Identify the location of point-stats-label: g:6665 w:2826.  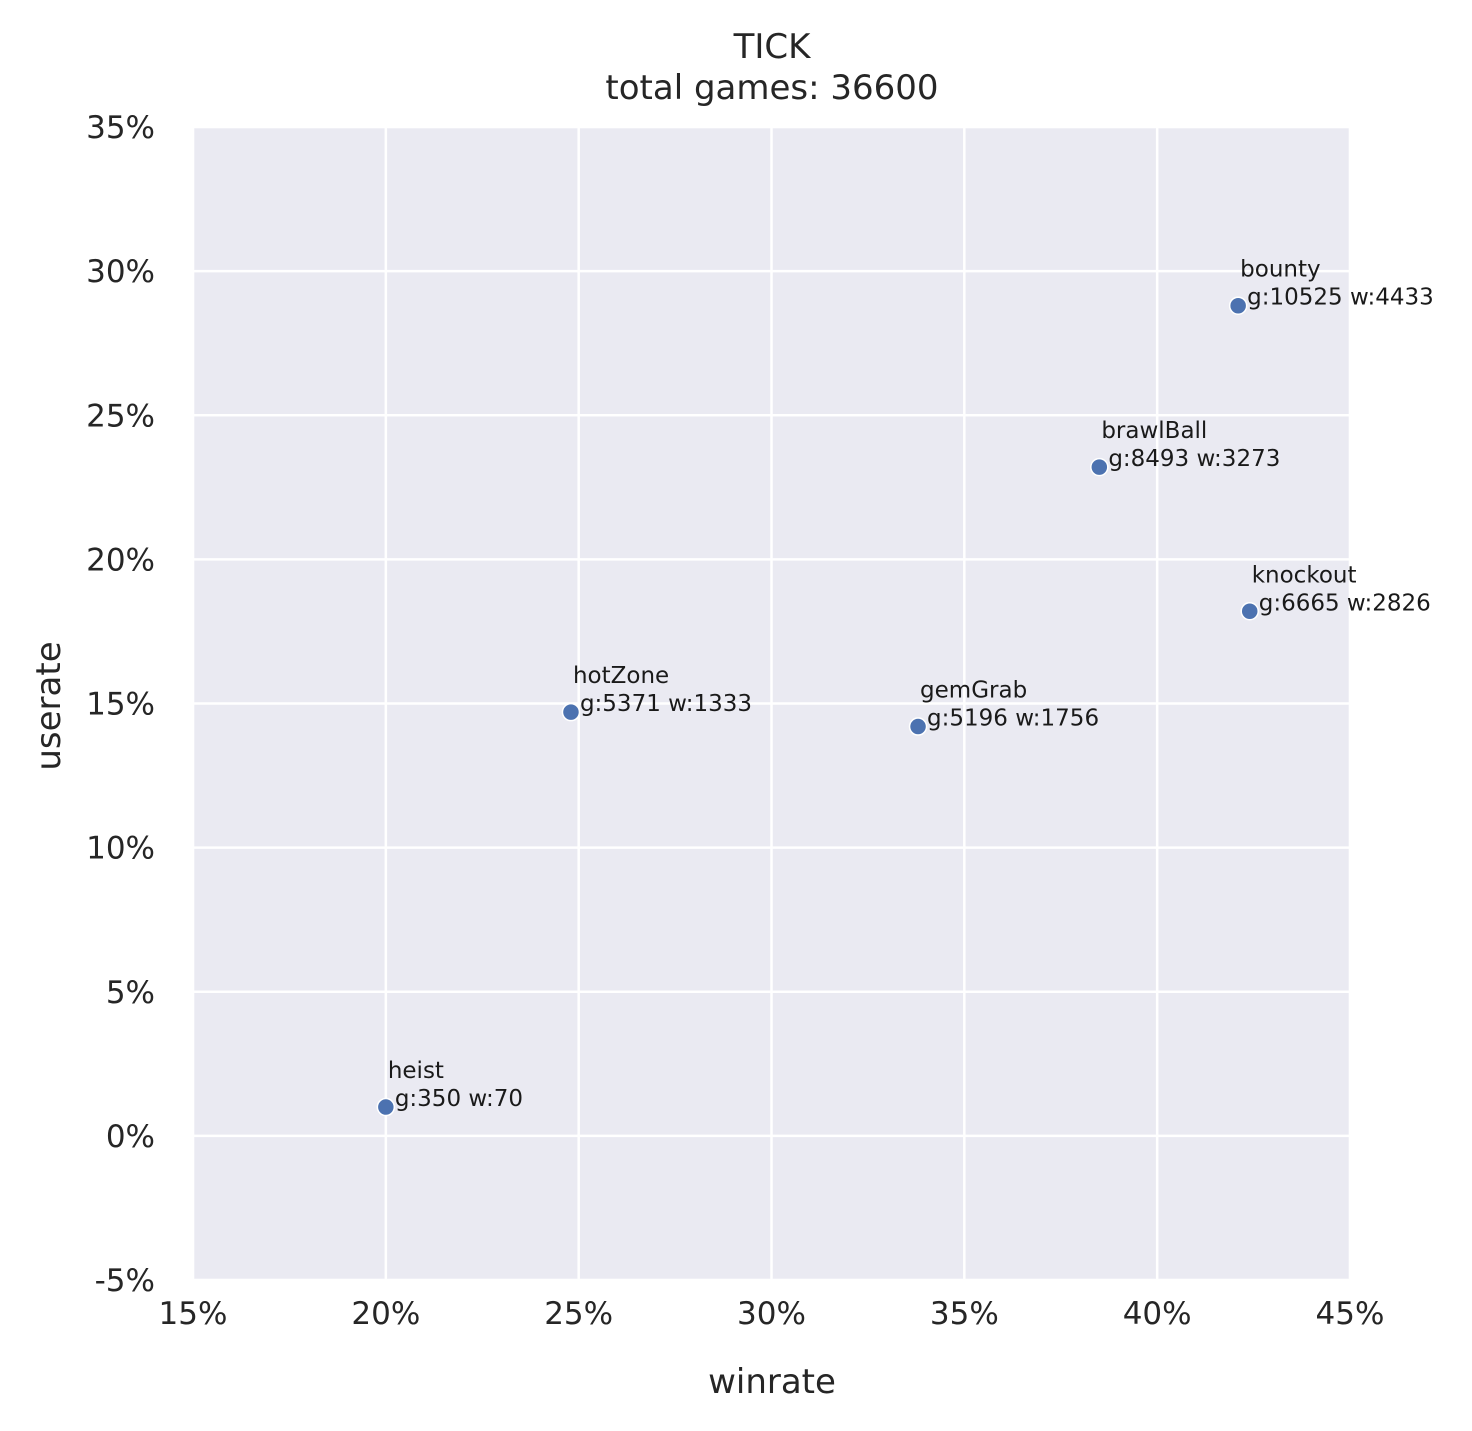
(1345, 603).